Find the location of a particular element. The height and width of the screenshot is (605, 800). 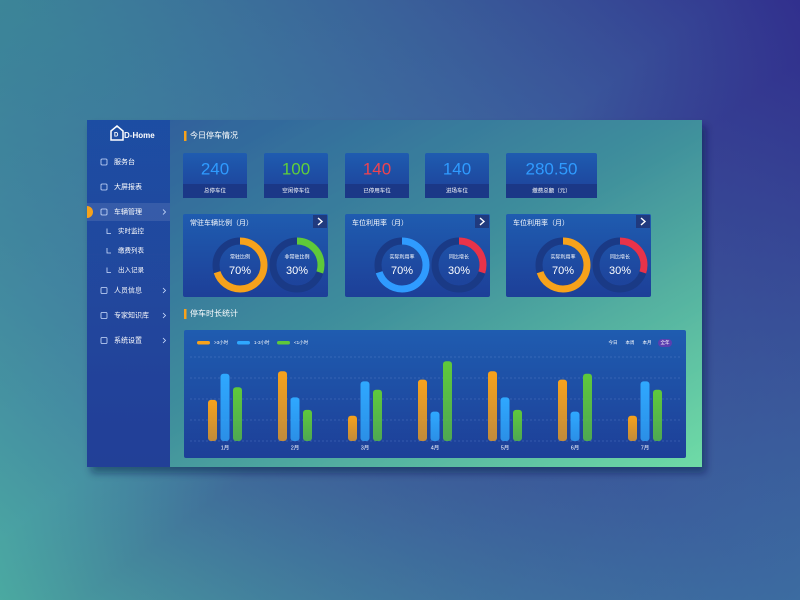

submenu-item: 缴费列表 is located at coordinates (131, 250).